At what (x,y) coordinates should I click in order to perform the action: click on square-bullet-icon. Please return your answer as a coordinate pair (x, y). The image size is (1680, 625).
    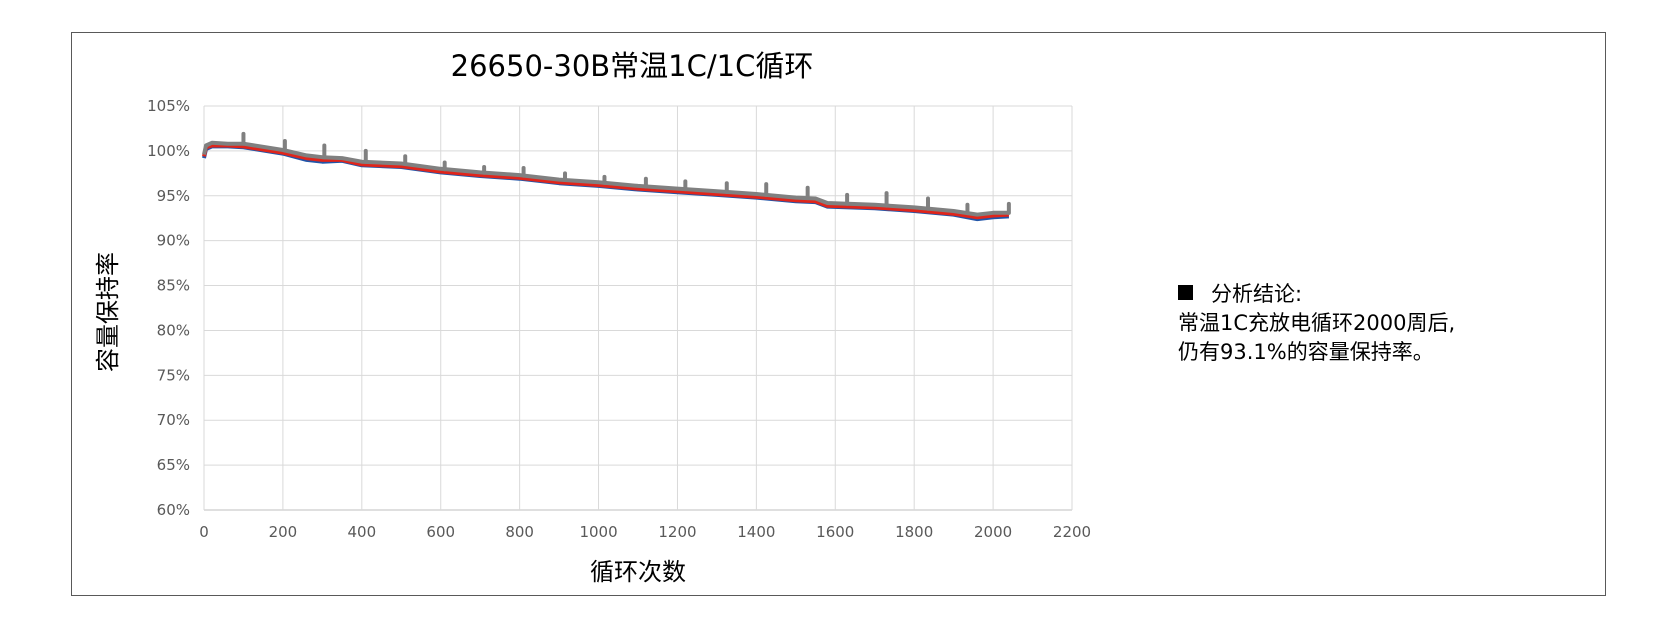
    Looking at the image, I should click on (1185, 292).